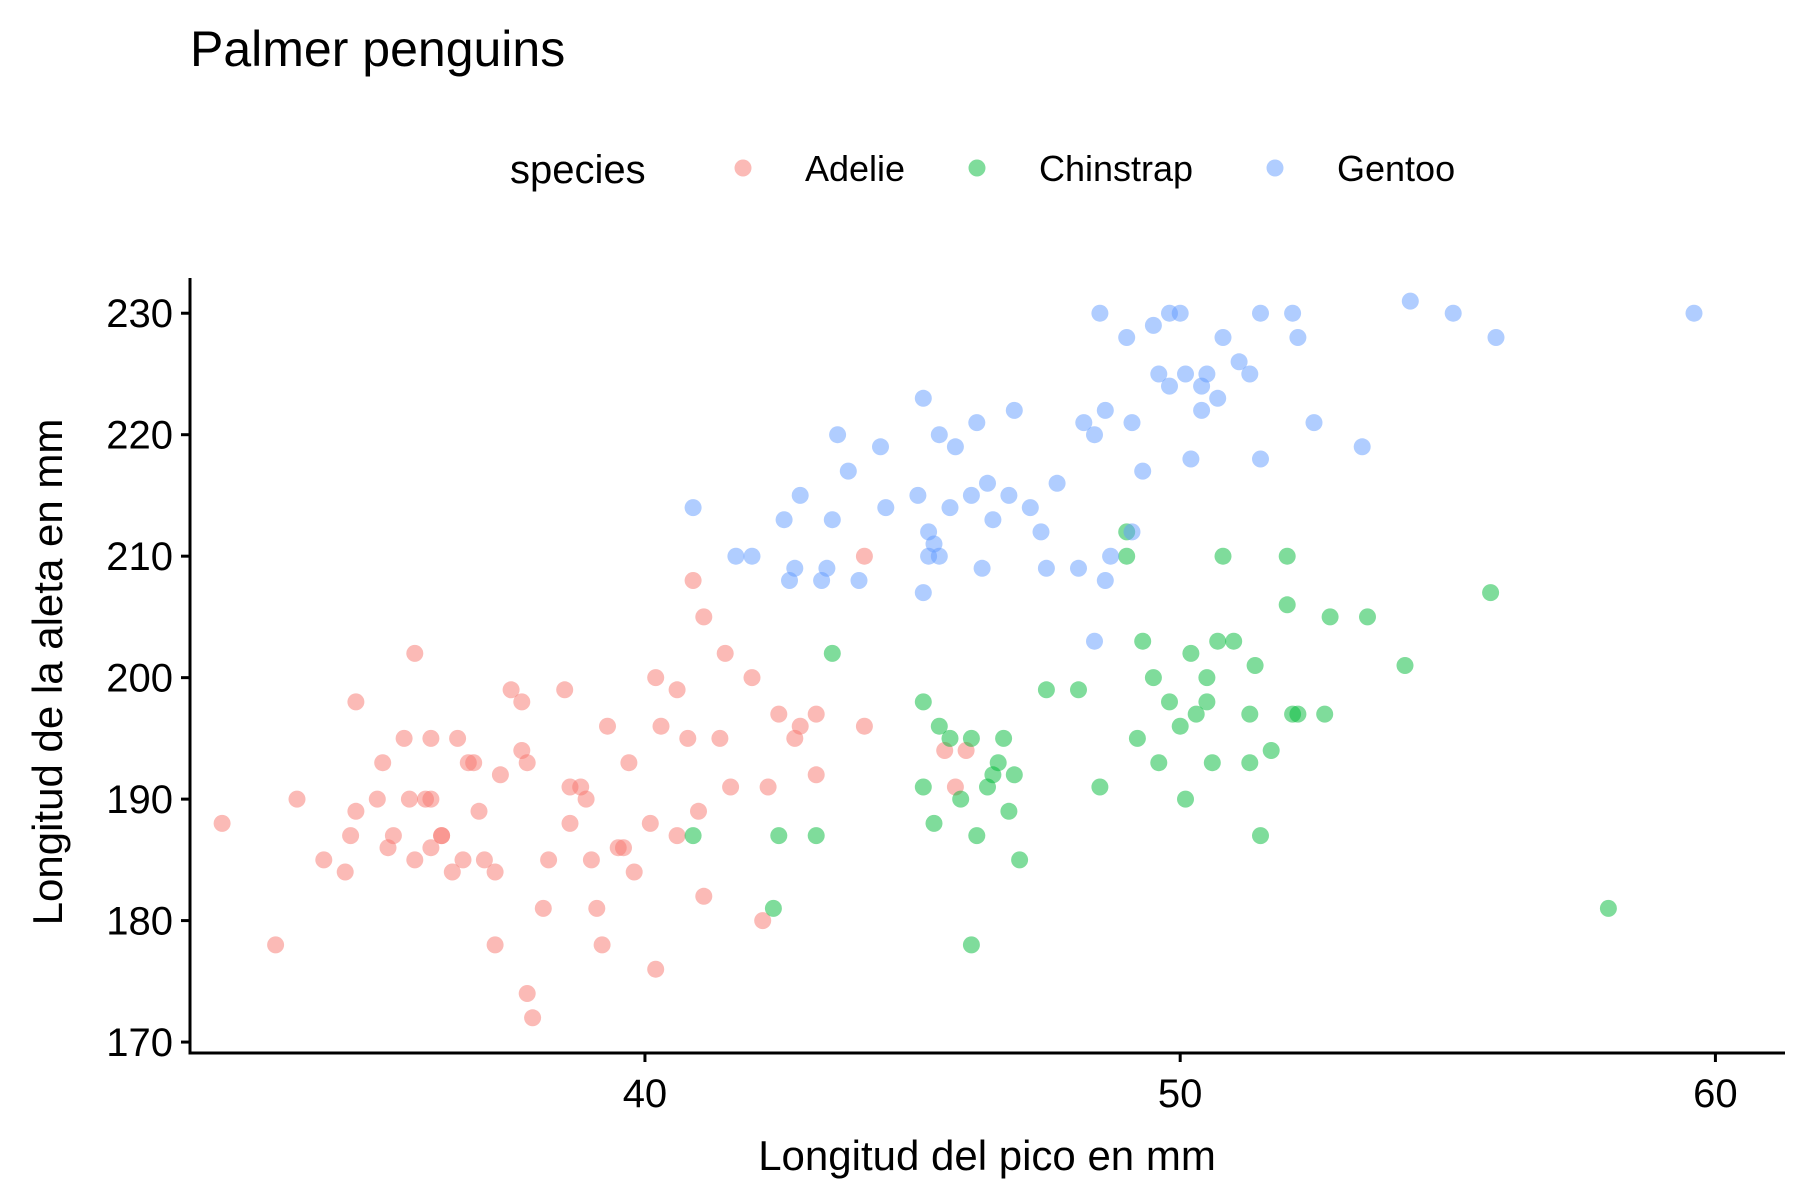 This screenshot has width=1800, height=1200. Describe the element at coordinates (377, 49) in the screenshot. I see `chart-title: Palmer penguins` at that location.